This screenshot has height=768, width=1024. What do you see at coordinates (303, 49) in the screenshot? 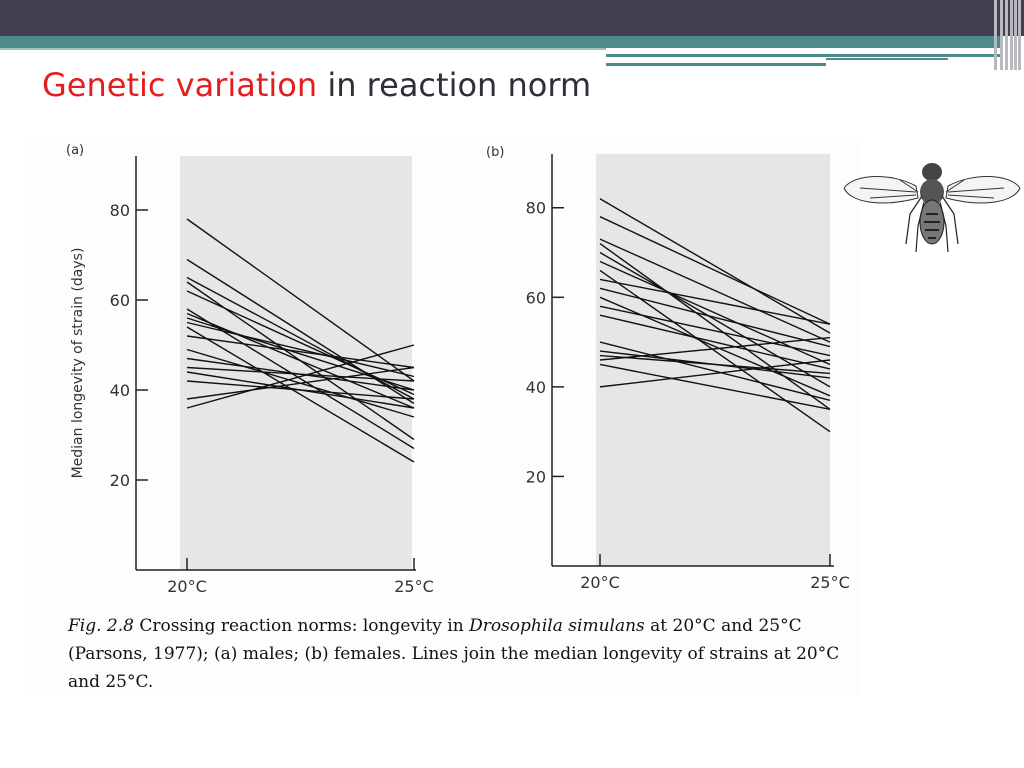
I see `header-teal-line` at bounding box center [303, 49].